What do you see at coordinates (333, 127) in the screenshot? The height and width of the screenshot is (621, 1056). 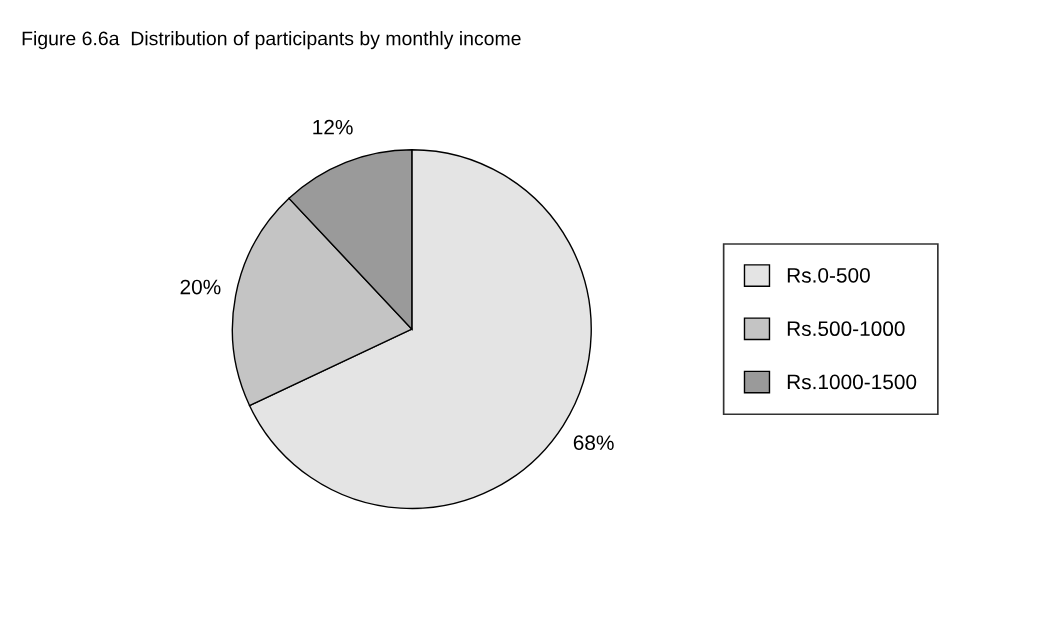 I see `data-label: 12%` at bounding box center [333, 127].